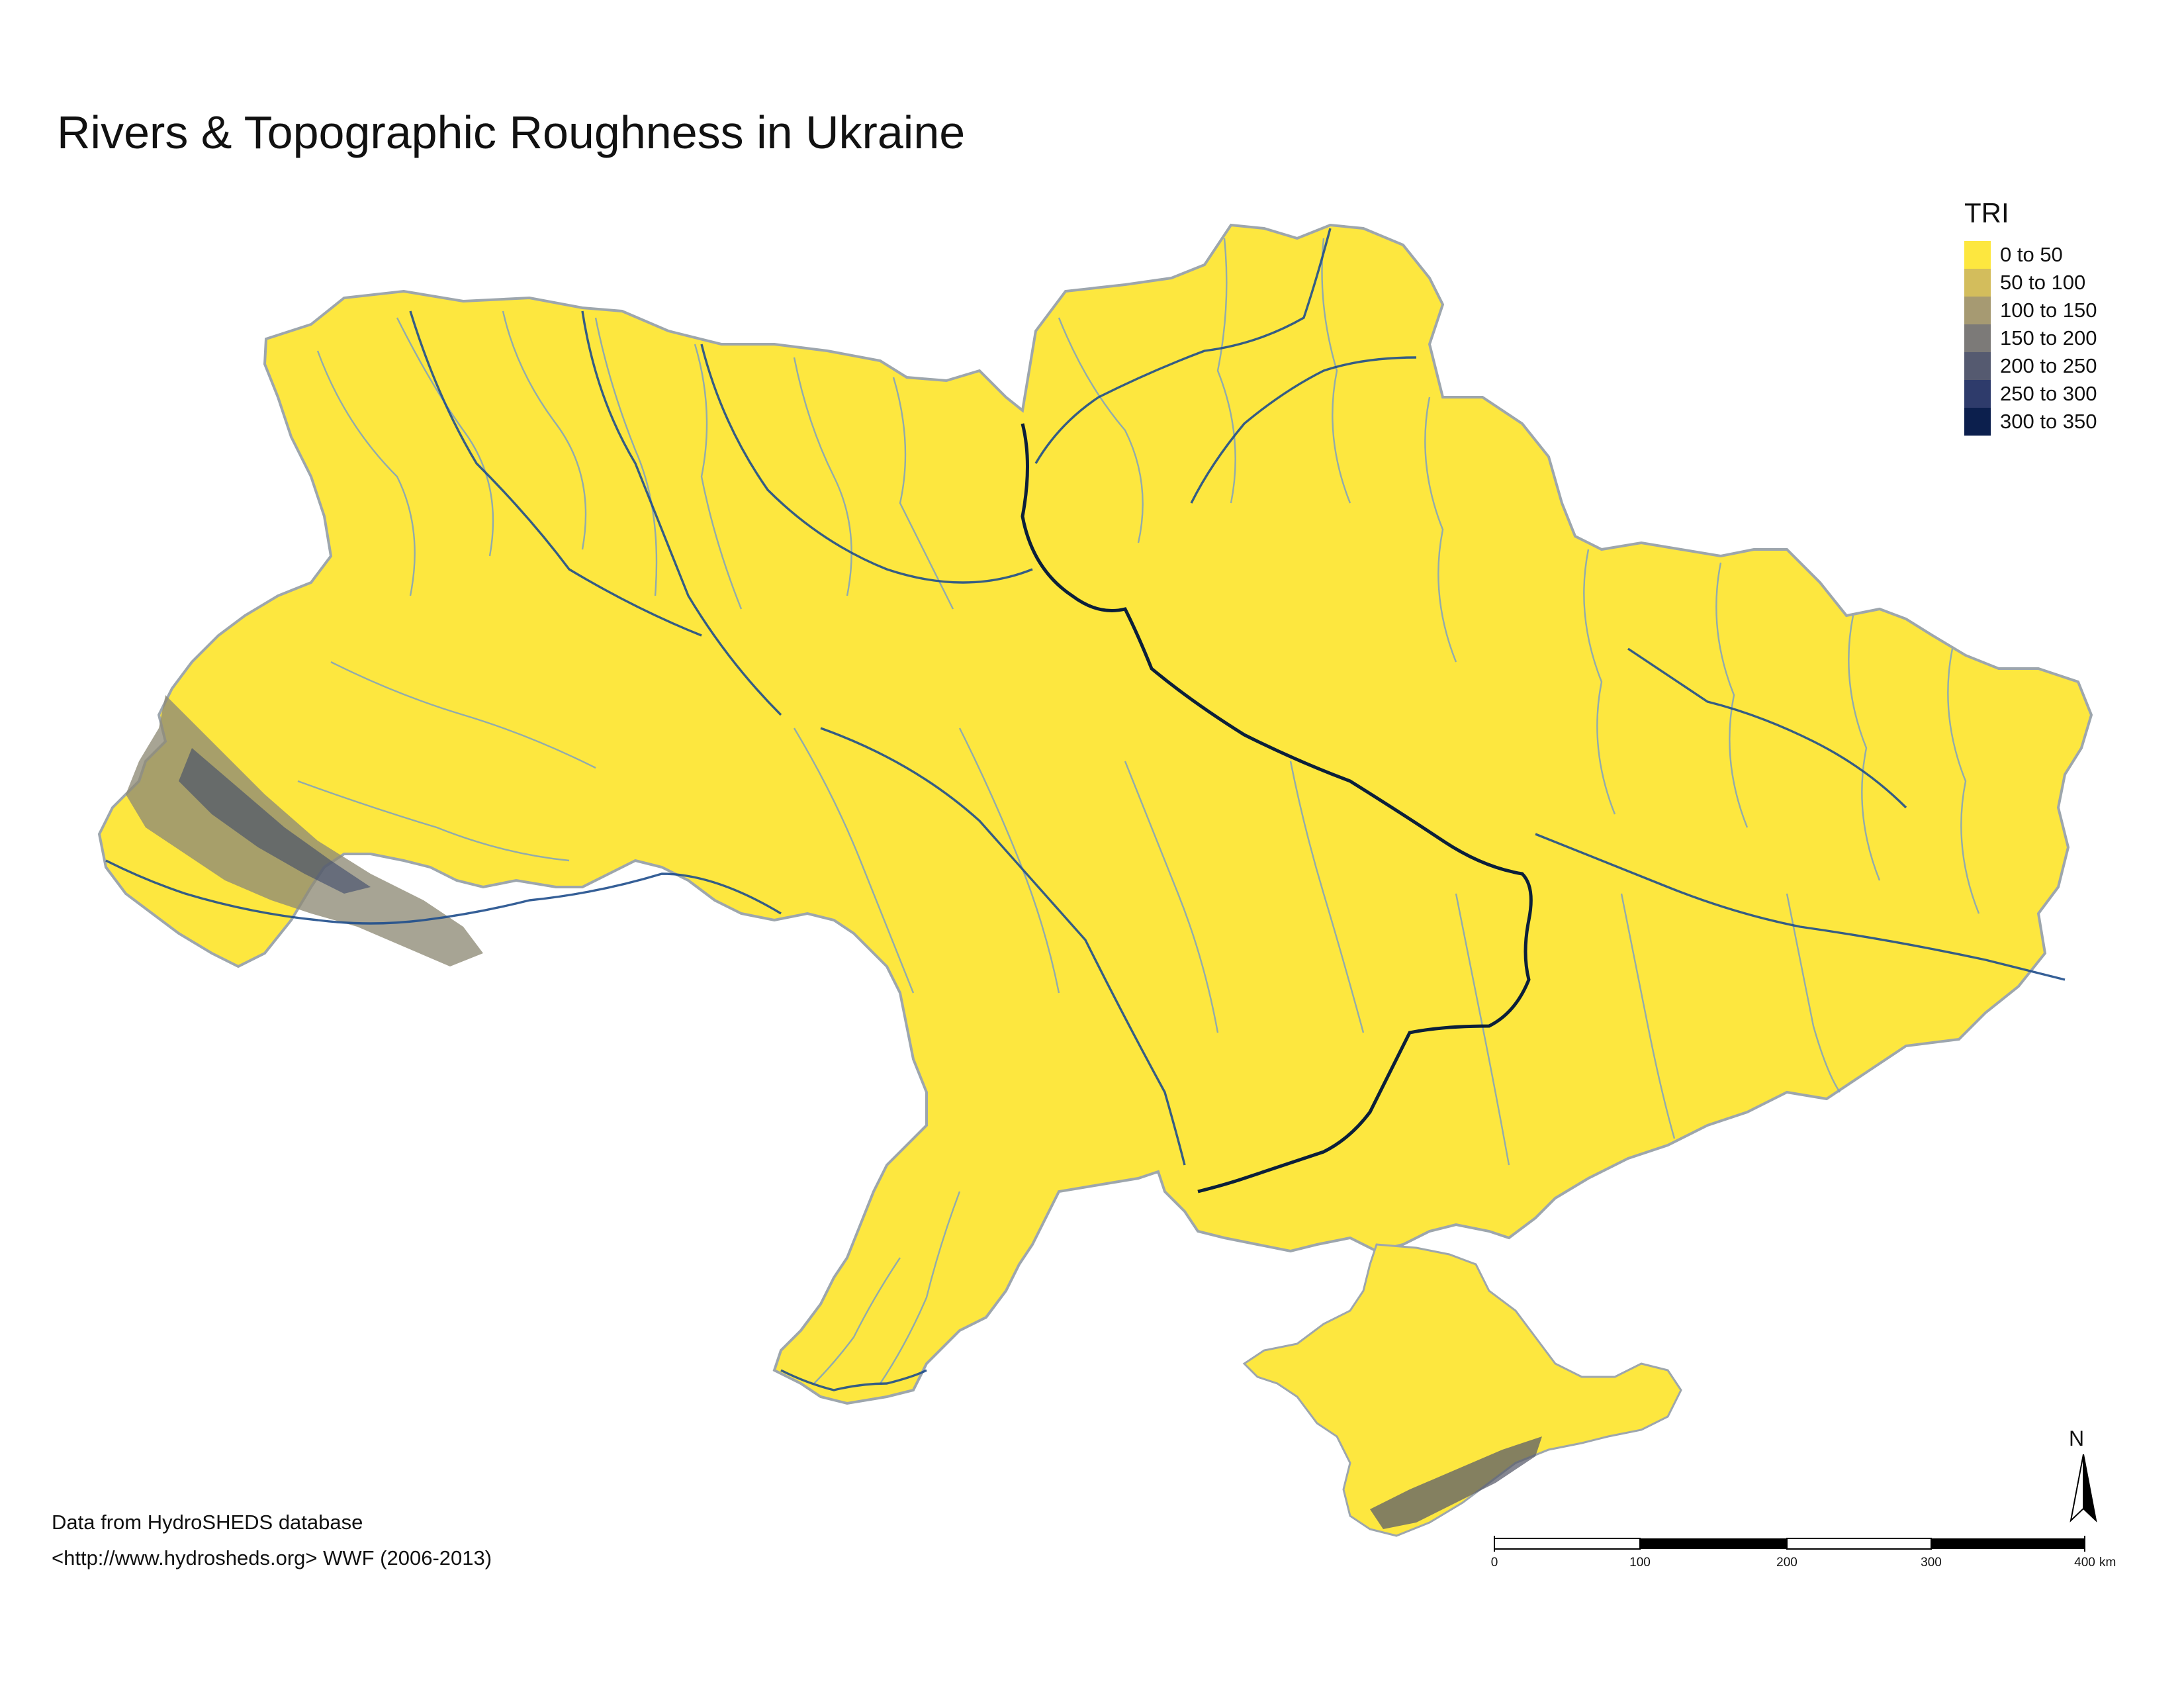 This screenshot has height=1688, width=2184. What do you see at coordinates (2083, 1488) in the screenshot?
I see `north-arrow-icon` at bounding box center [2083, 1488].